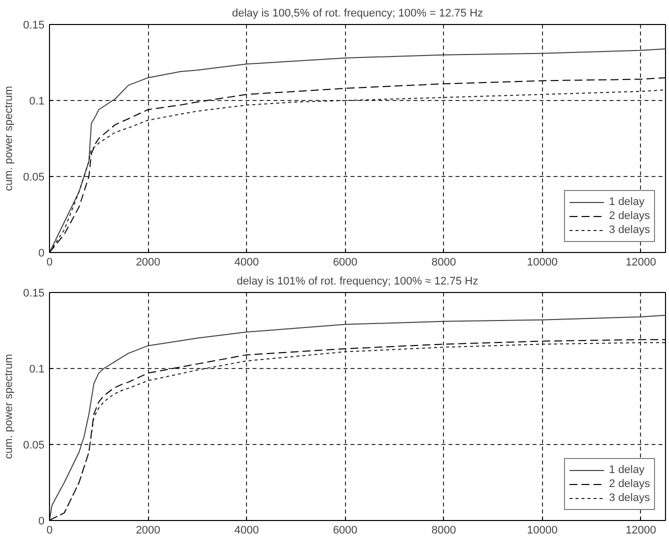 The height and width of the screenshot is (536, 669). What do you see at coordinates (358, 14) in the screenshot?
I see `chart-title: delay is 100,5% of rot. frequency; 100% = 12.75 Hz` at bounding box center [358, 14].